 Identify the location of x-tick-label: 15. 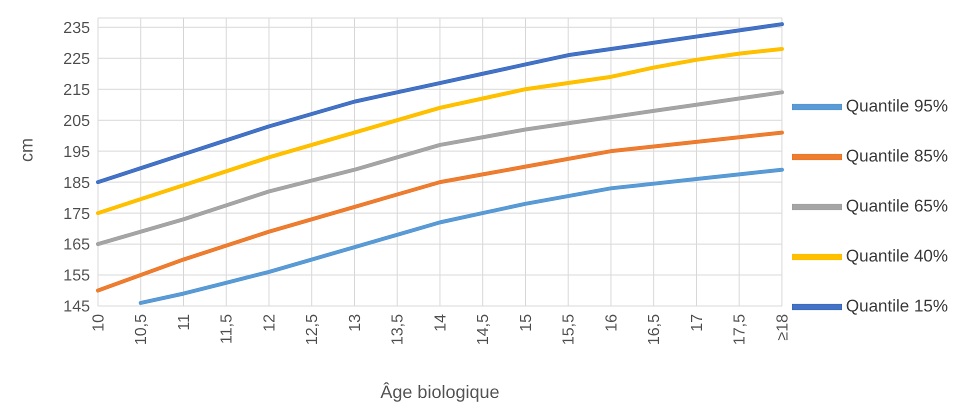
(526, 323).